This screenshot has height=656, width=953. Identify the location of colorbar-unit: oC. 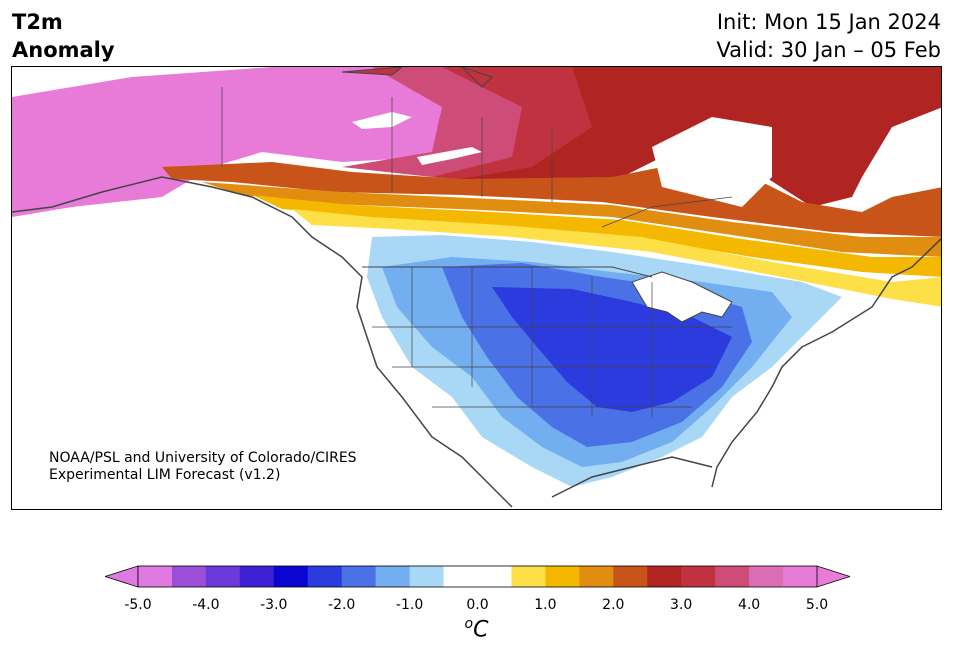
(476, 629).